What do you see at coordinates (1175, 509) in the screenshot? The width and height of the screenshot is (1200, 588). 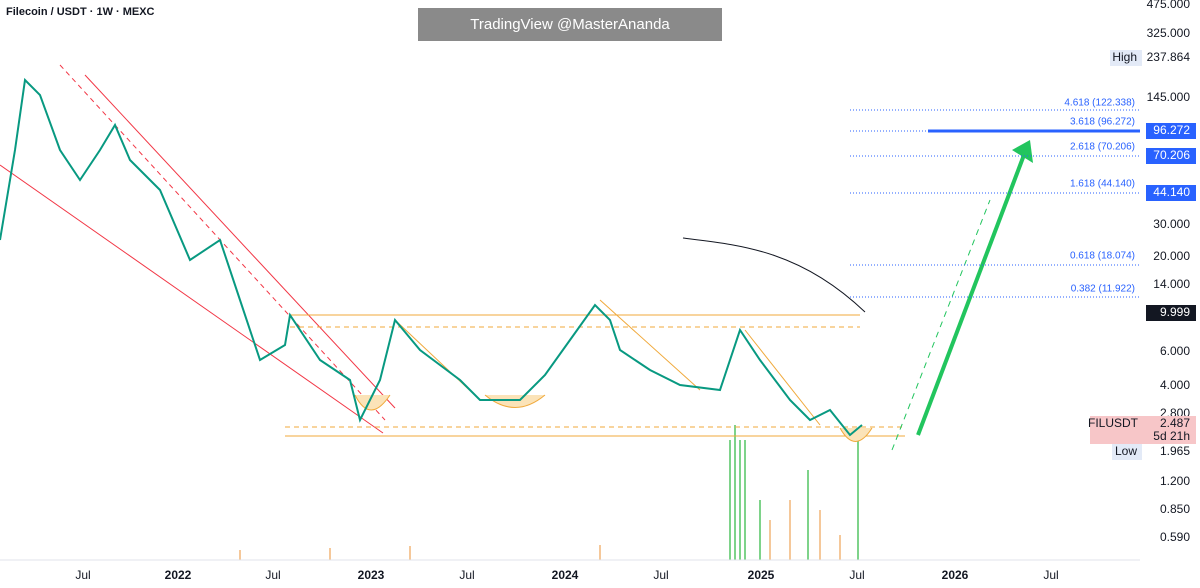 I see `price-label: 0.850` at bounding box center [1175, 509].